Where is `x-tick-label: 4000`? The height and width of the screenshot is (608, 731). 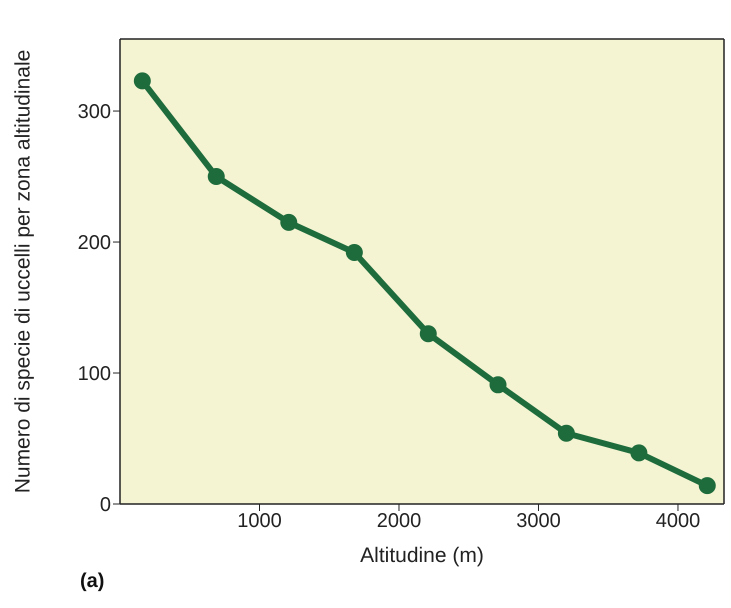
x-tick-label: 4000 is located at coordinates (678, 521).